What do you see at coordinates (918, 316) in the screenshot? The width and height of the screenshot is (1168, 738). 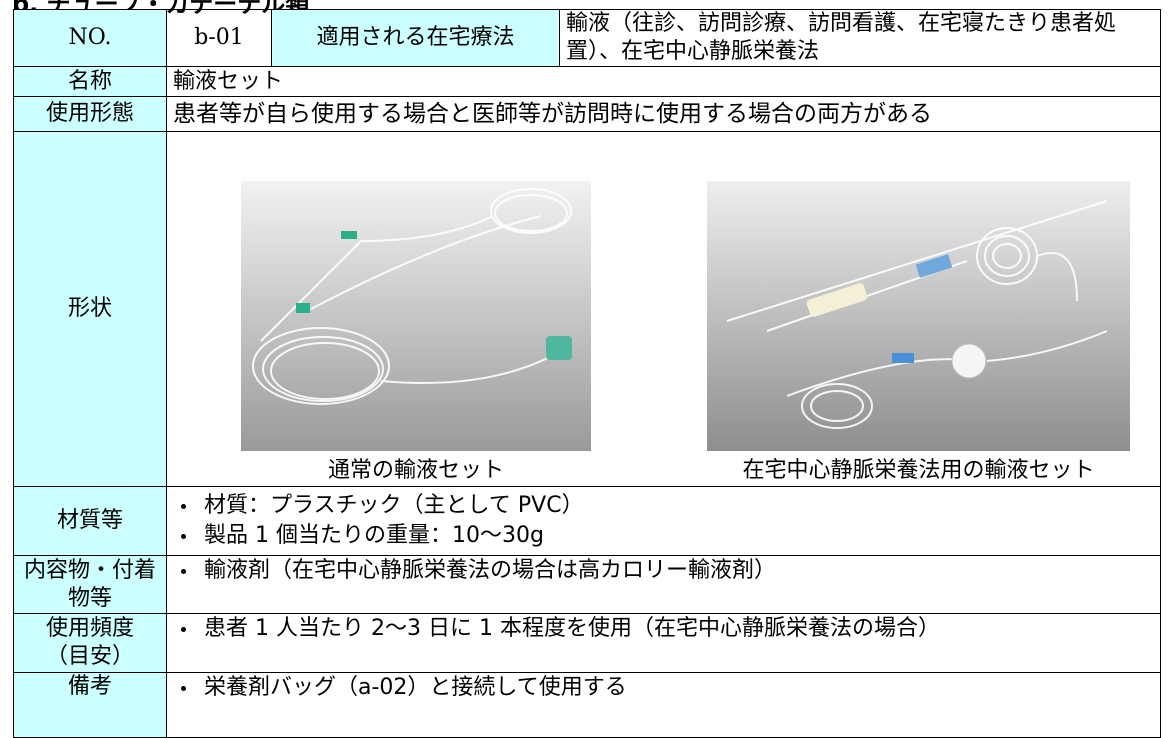 I see `photo-tpn-set` at bounding box center [918, 316].